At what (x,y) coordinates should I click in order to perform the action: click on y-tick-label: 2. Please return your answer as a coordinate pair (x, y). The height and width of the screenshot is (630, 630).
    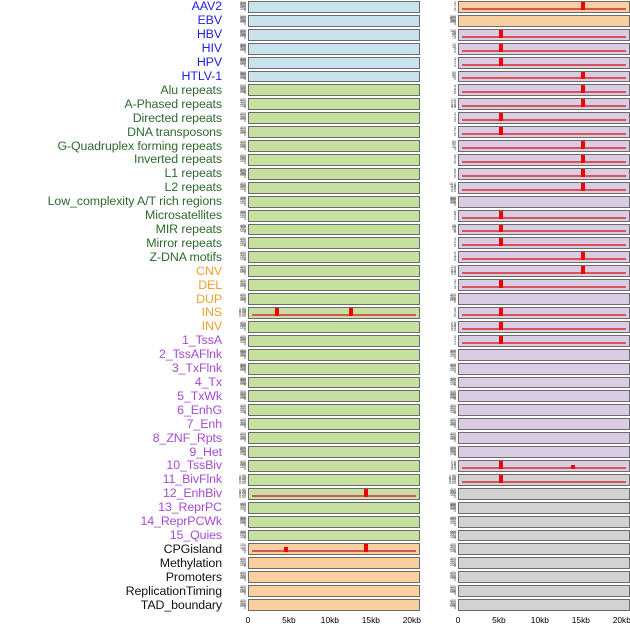
    Looking at the image, I should click on (455, 160).